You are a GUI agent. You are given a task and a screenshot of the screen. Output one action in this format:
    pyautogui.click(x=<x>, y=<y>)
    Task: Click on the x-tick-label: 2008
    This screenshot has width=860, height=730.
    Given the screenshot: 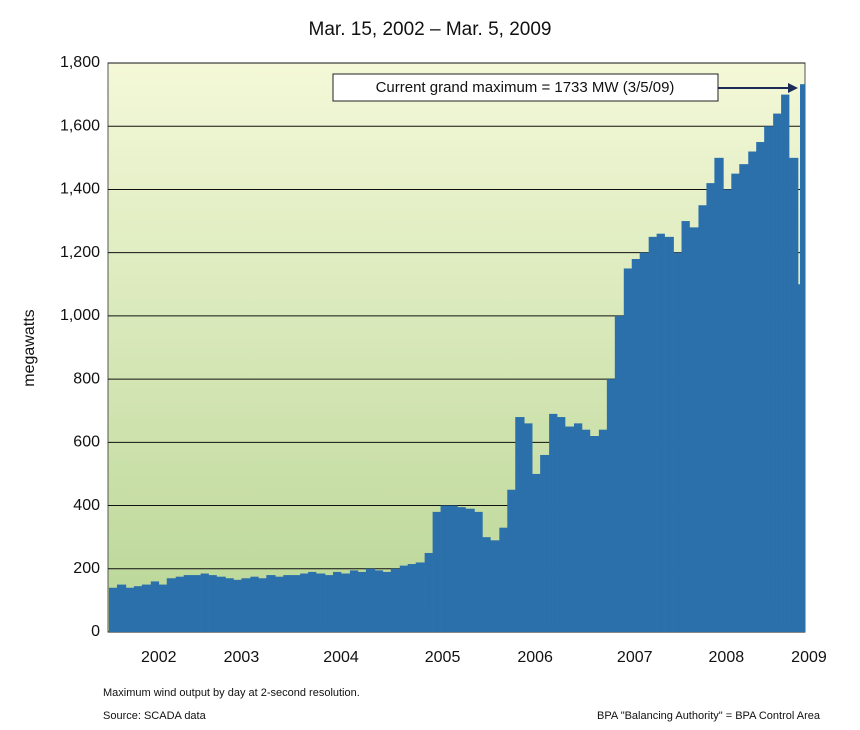 What is the action you would take?
    pyautogui.click(x=727, y=657)
    